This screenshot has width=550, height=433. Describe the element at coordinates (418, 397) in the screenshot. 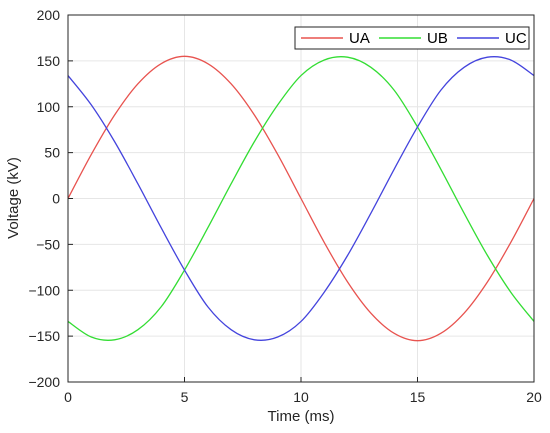

I see `x-tick-label: 15` at that location.